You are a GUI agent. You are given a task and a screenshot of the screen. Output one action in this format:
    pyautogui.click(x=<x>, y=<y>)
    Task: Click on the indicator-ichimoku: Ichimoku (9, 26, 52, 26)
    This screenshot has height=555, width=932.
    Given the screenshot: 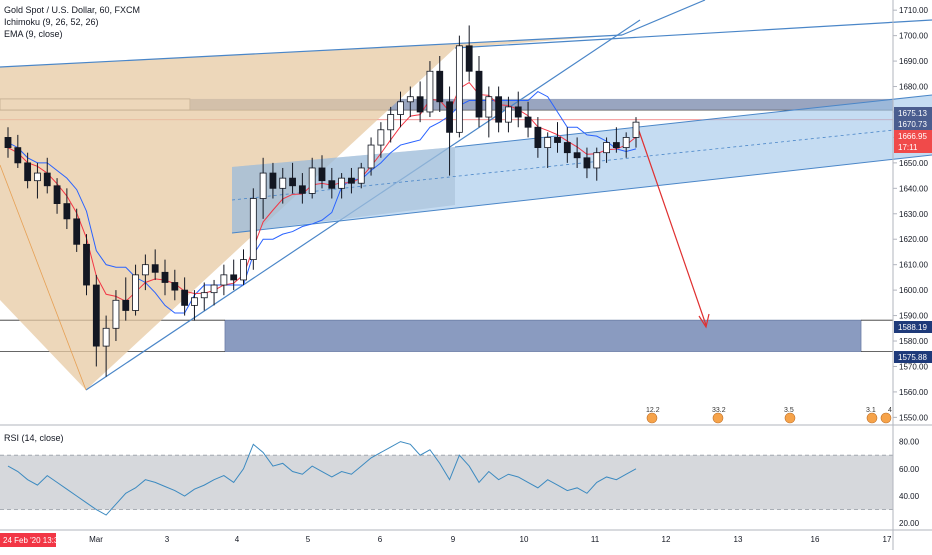 What is the action you would take?
    pyautogui.click(x=51, y=22)
    